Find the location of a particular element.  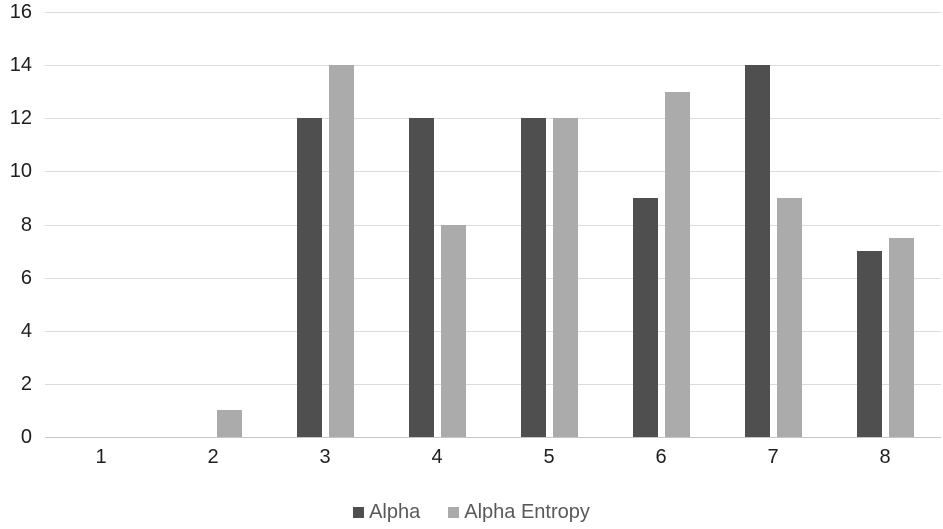

y-axis-tick-label: 0 is located at coordinates (26, 437).